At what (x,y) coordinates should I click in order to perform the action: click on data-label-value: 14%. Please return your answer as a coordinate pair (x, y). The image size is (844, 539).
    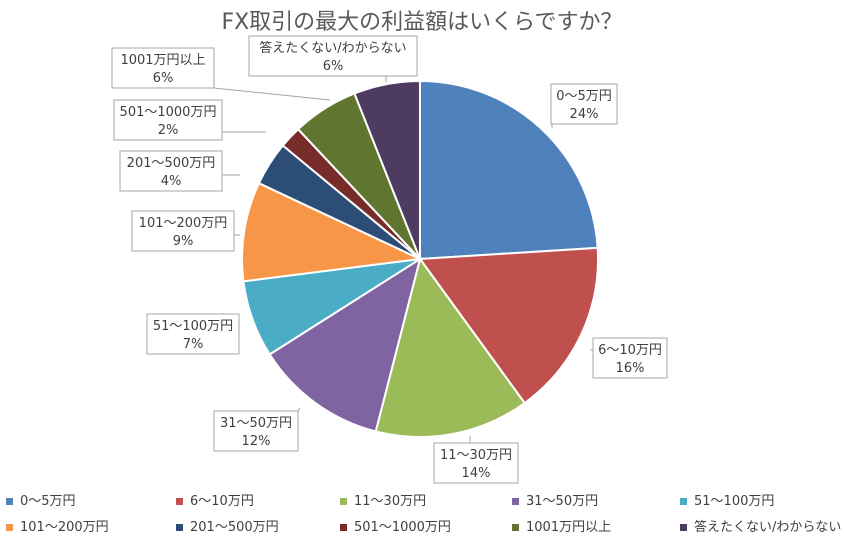
    Looking at the image, I should click on (476, 473).